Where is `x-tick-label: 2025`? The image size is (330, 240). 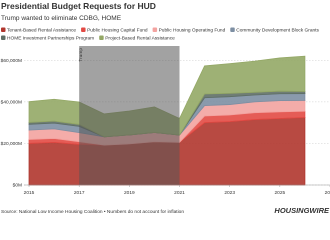 x-tick-label: 2025 is located at coordinates (280, 193).